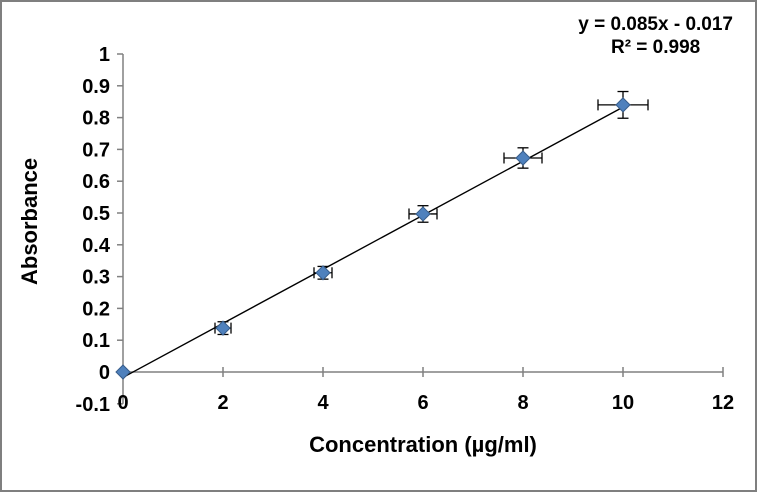 The image size is (757, 492). I want to click on y-axis-tick-label: 0.4, so click(96, 246).